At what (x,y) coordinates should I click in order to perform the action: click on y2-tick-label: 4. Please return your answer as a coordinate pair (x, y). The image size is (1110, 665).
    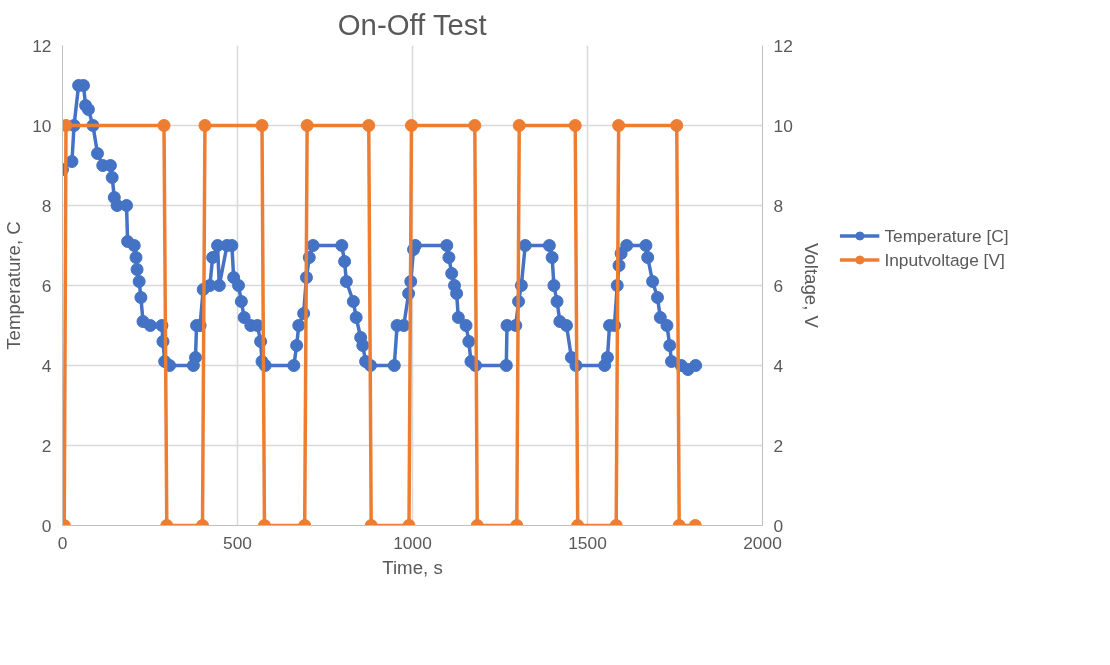
    Looking at the image, I should click on (778, 365).